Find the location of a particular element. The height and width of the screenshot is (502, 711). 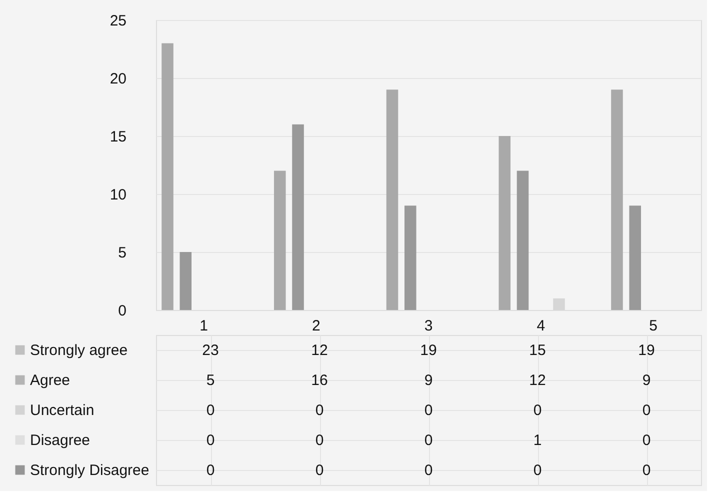

y-tick-label: 5 is located at coordinates (122, 253).